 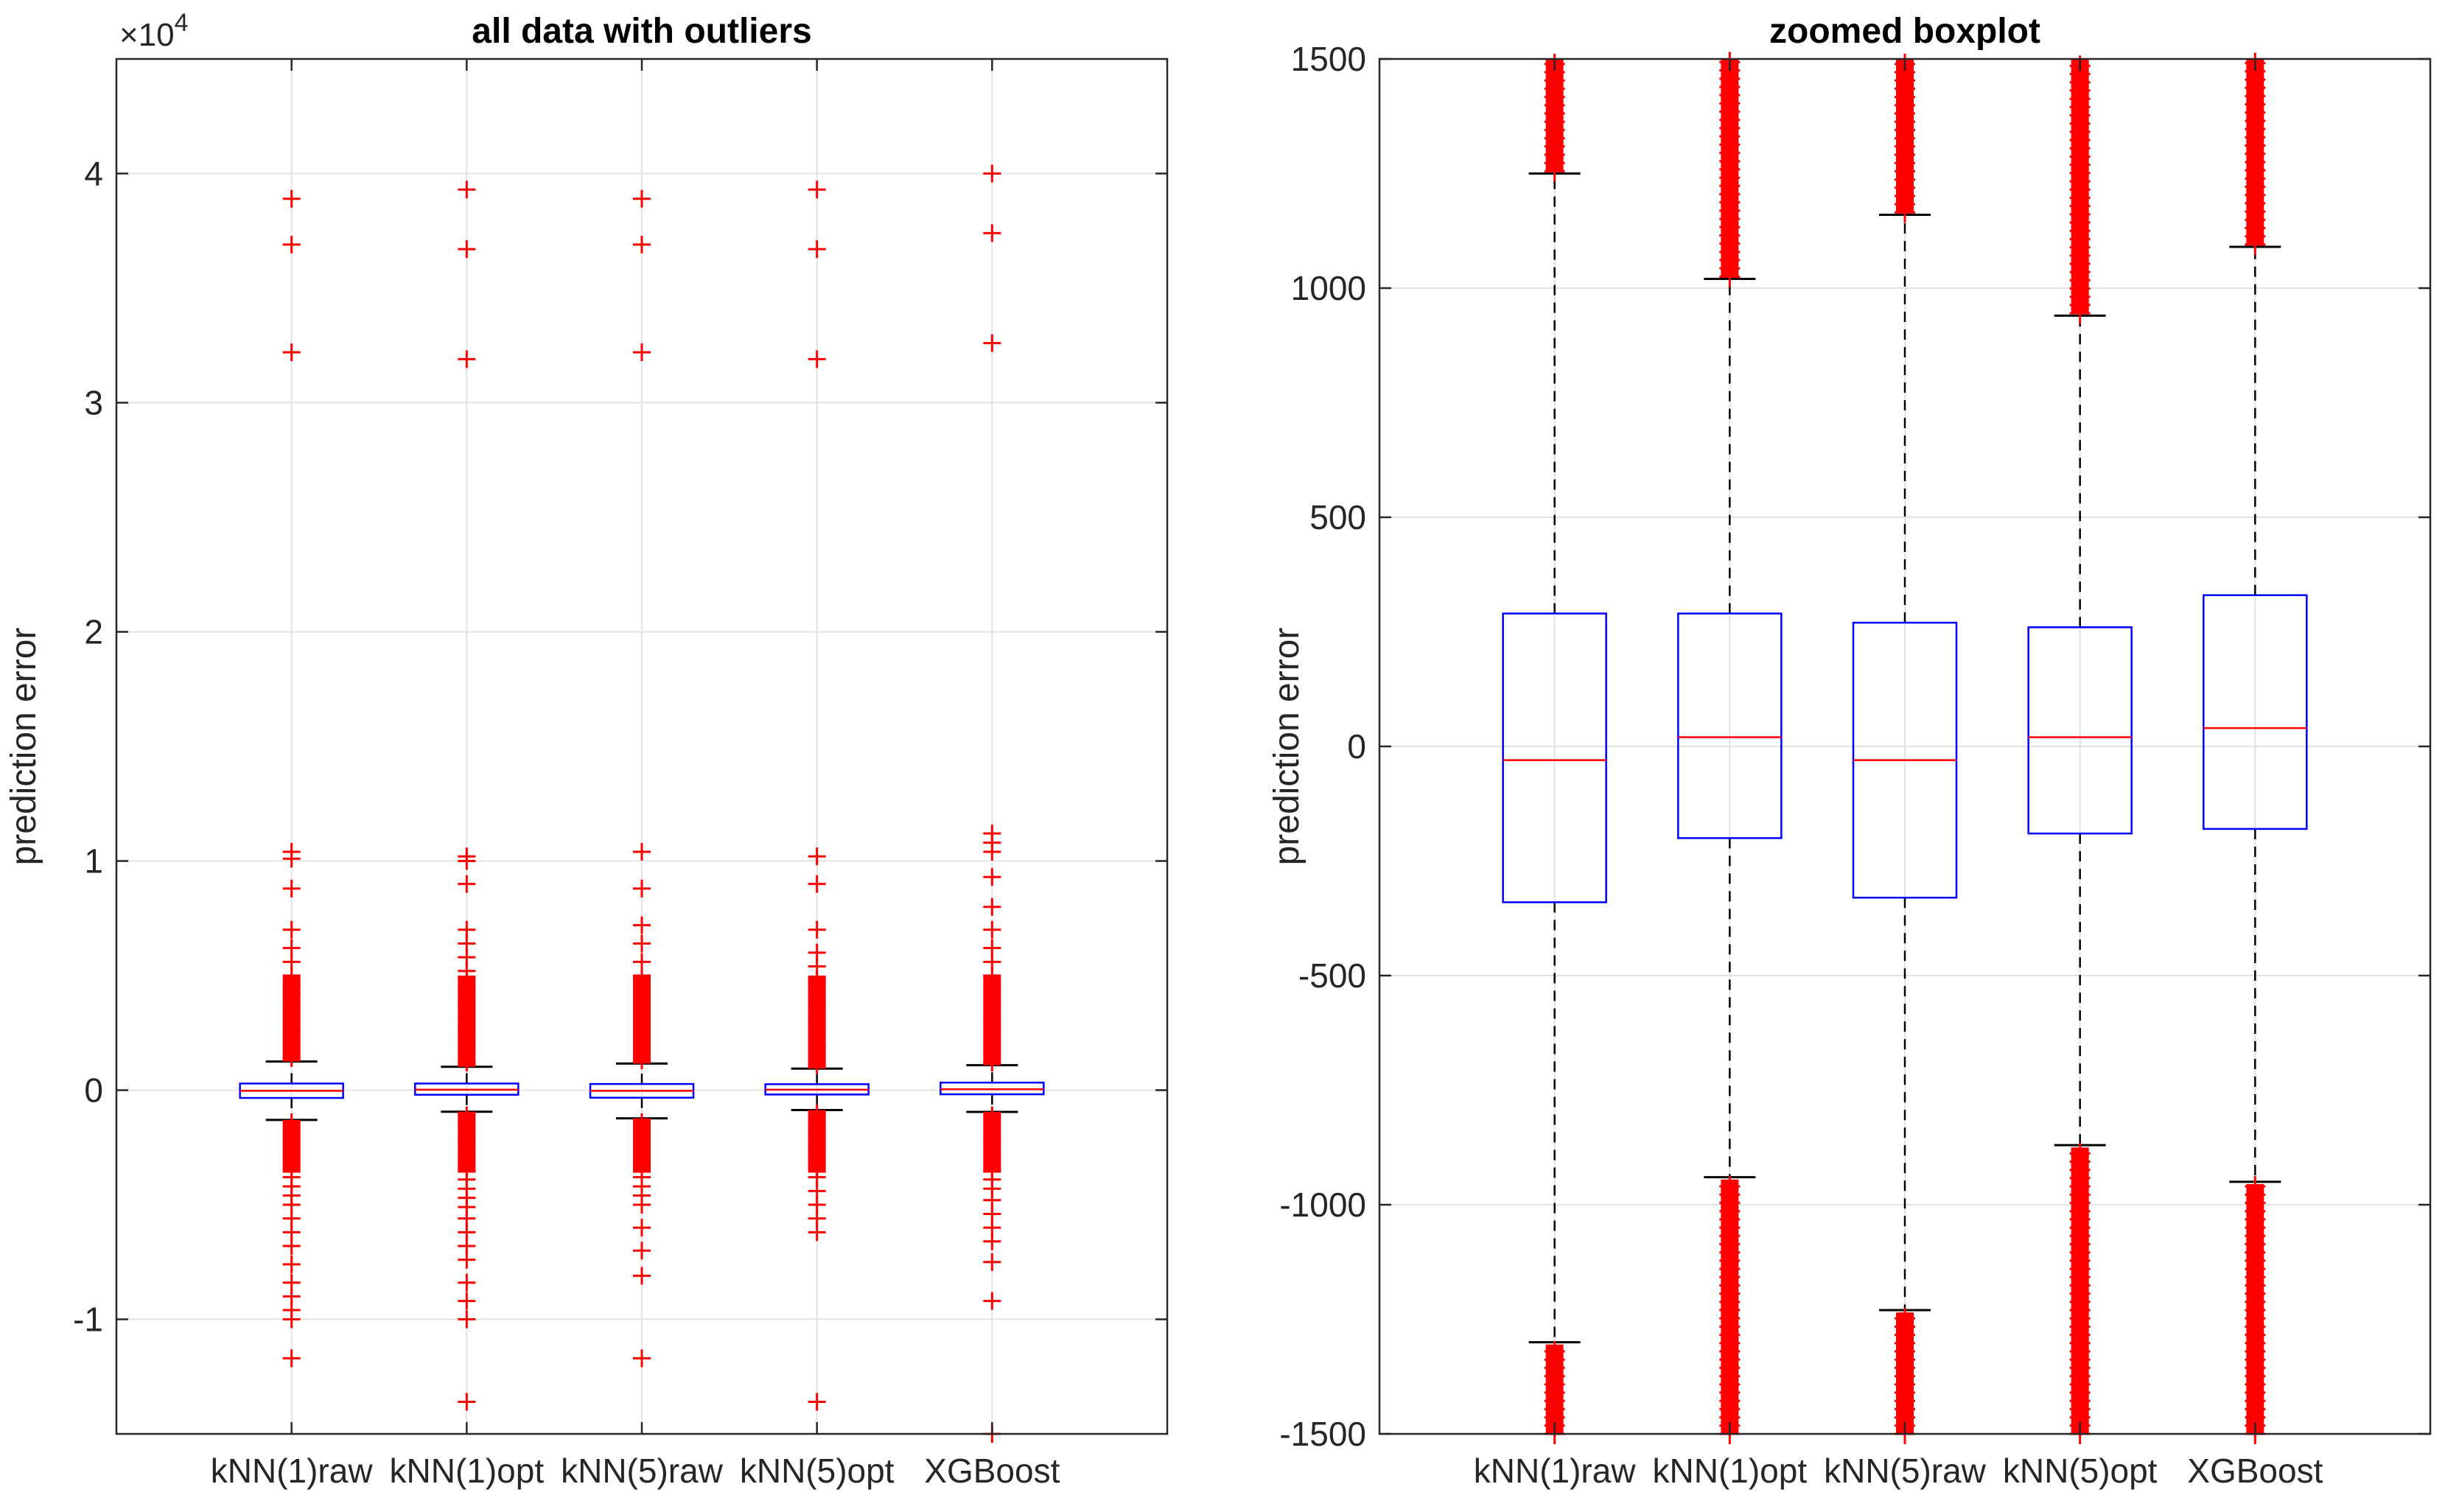 I want to click on y-tick-label: -1000, so click(x=1322, y=1205).